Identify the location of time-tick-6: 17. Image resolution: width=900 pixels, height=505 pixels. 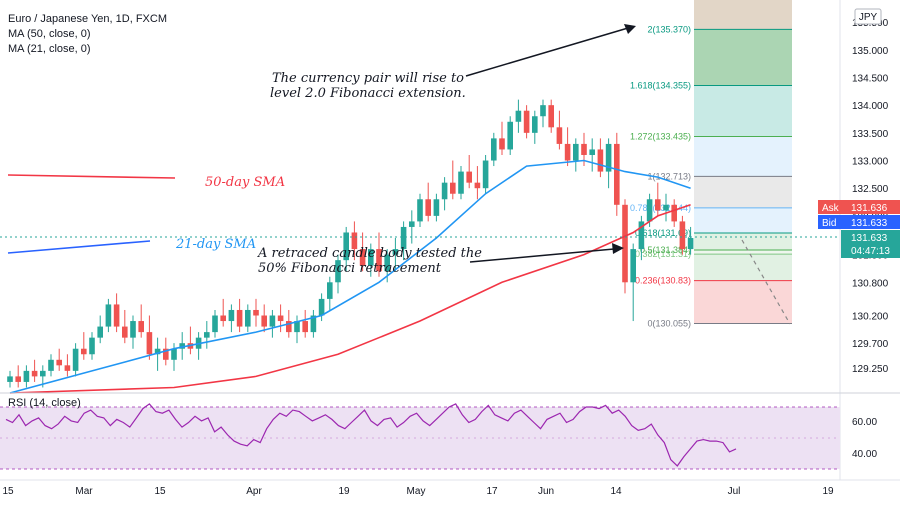
(492, 491).